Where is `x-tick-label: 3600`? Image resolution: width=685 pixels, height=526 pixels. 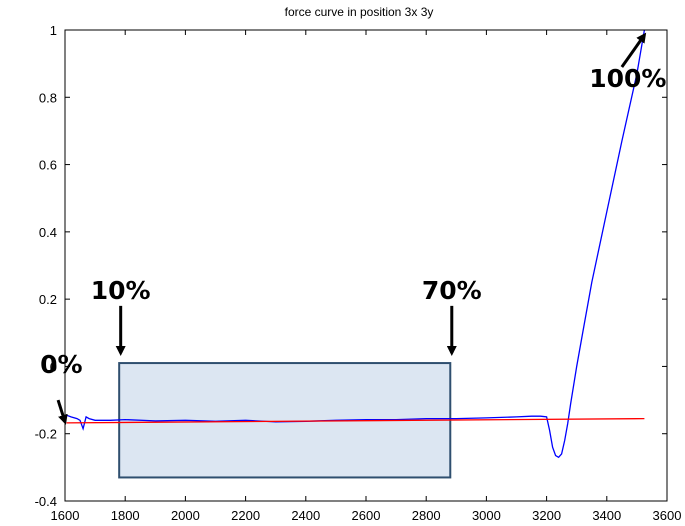
x-tick-label: 3600 is located at coordinates (667, 515).